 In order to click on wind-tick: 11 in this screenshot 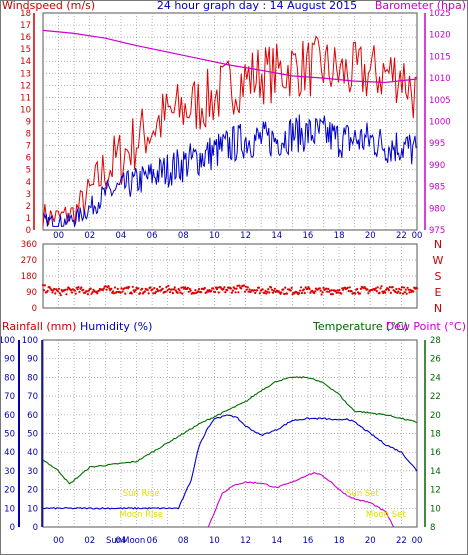, I will do `click(25, 98)`.